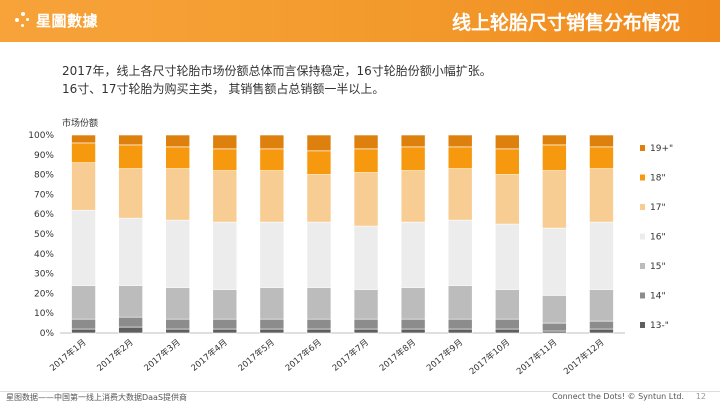  What do you see at coordinates (223, 89) in the screenshot?
I see `description-line-2: 16寸、17寸轮胎为购买主类， 其销售额占总销额一半以上。` at bounding box center [223, 89].